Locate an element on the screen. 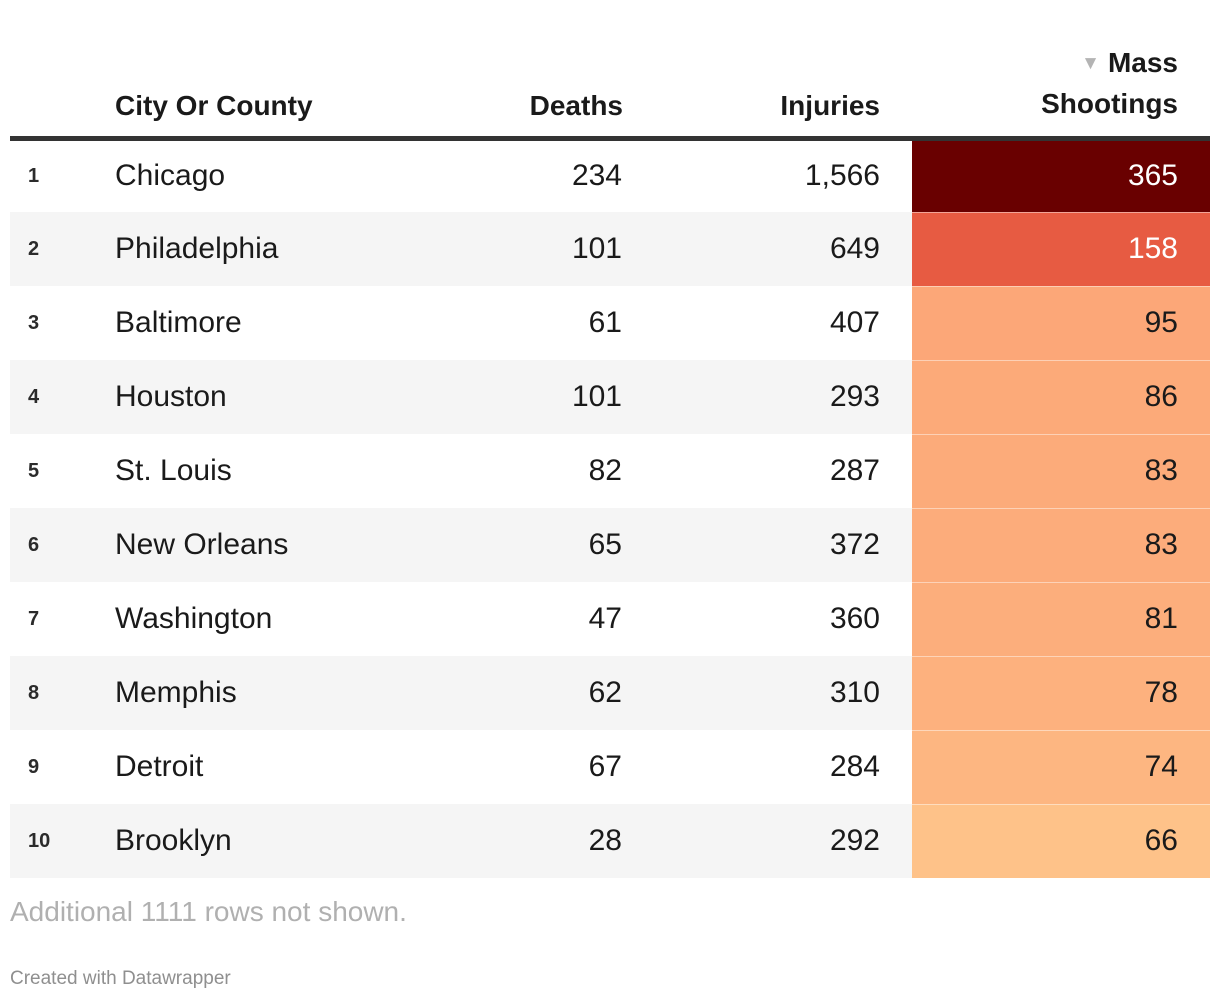 Image resolution: width=1220 pixels, height=1002 pixels. injuries-cell: 407 is located at coordinates (854, 322).